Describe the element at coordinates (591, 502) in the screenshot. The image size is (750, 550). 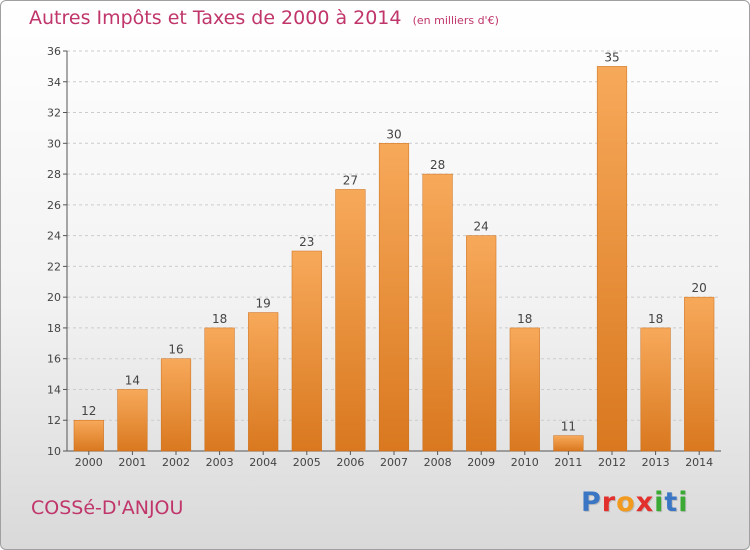
I see `brand-letter: P` at that location.